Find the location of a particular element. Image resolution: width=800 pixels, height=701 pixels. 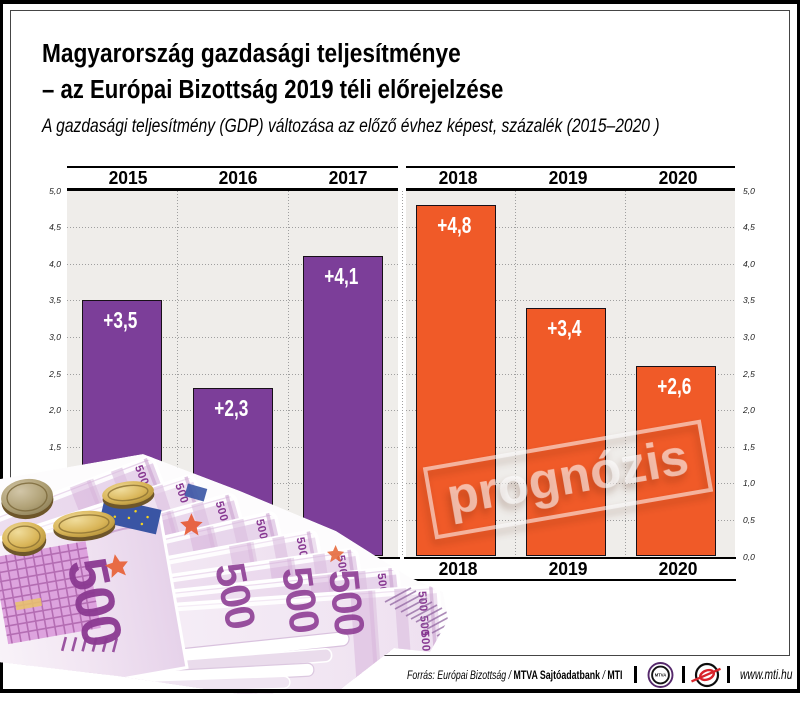

svg-text: MTVA is located at coordinates (661, 675).